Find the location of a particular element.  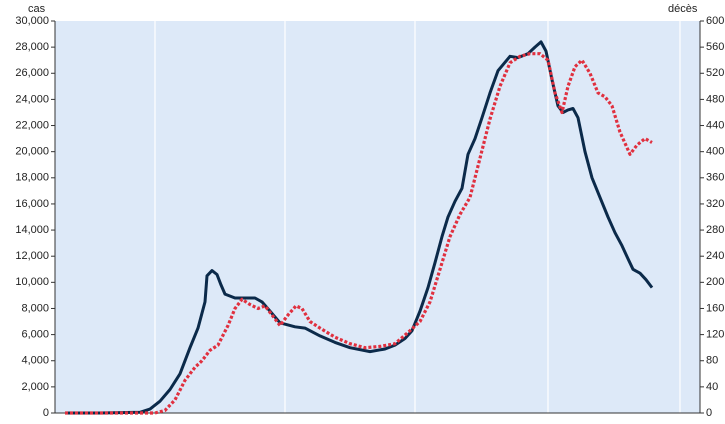

y-tick-label: 4,000 is located at coordinates (35, 361).